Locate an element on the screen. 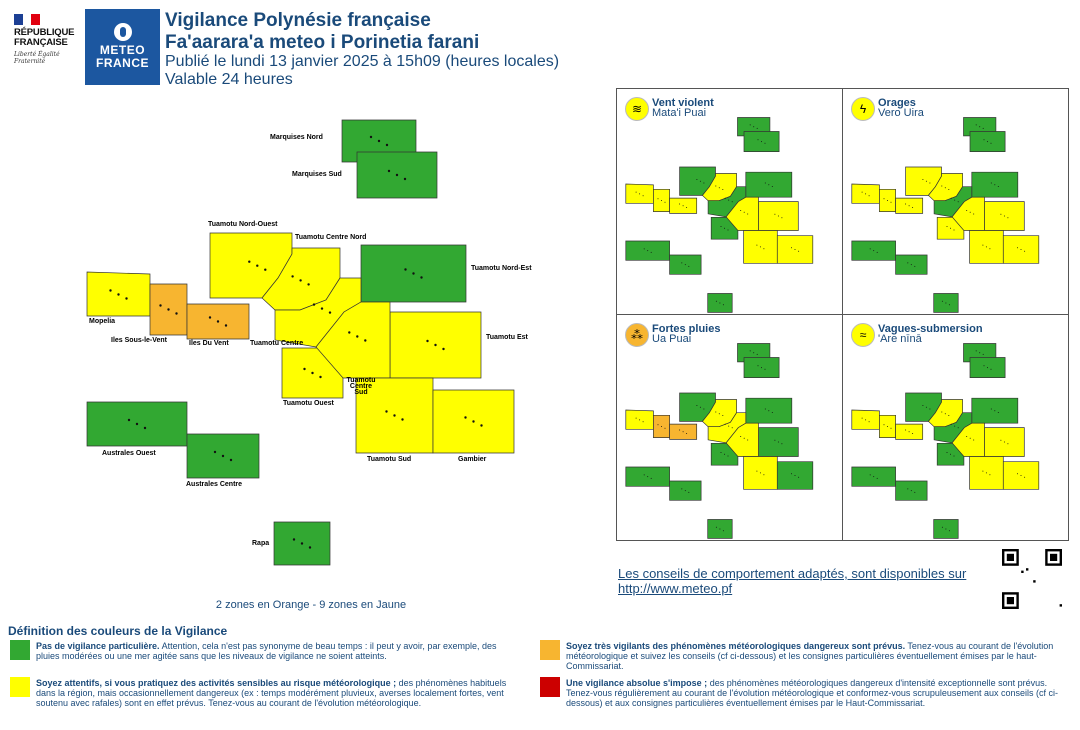 The image size is (1080, 730). panel-orages: ϟ Orages Vero Uira is located at coordinates (955, 201).